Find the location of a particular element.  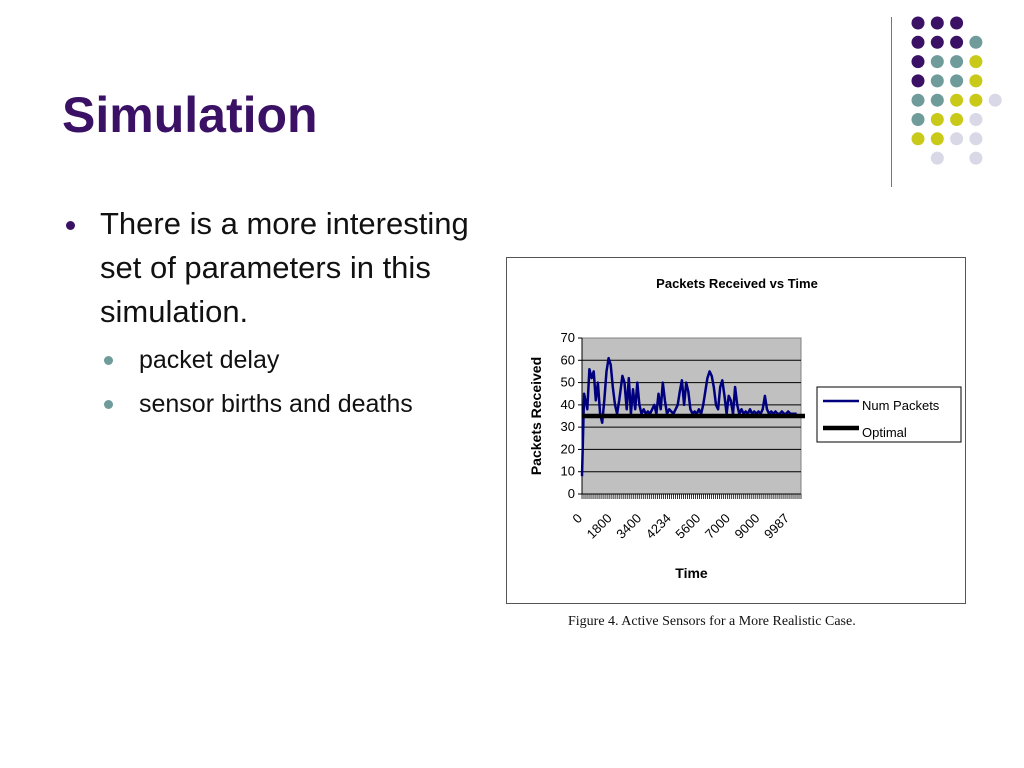

sub-bullet-item: sensor births and deaths is located at coordinates (277, 404).